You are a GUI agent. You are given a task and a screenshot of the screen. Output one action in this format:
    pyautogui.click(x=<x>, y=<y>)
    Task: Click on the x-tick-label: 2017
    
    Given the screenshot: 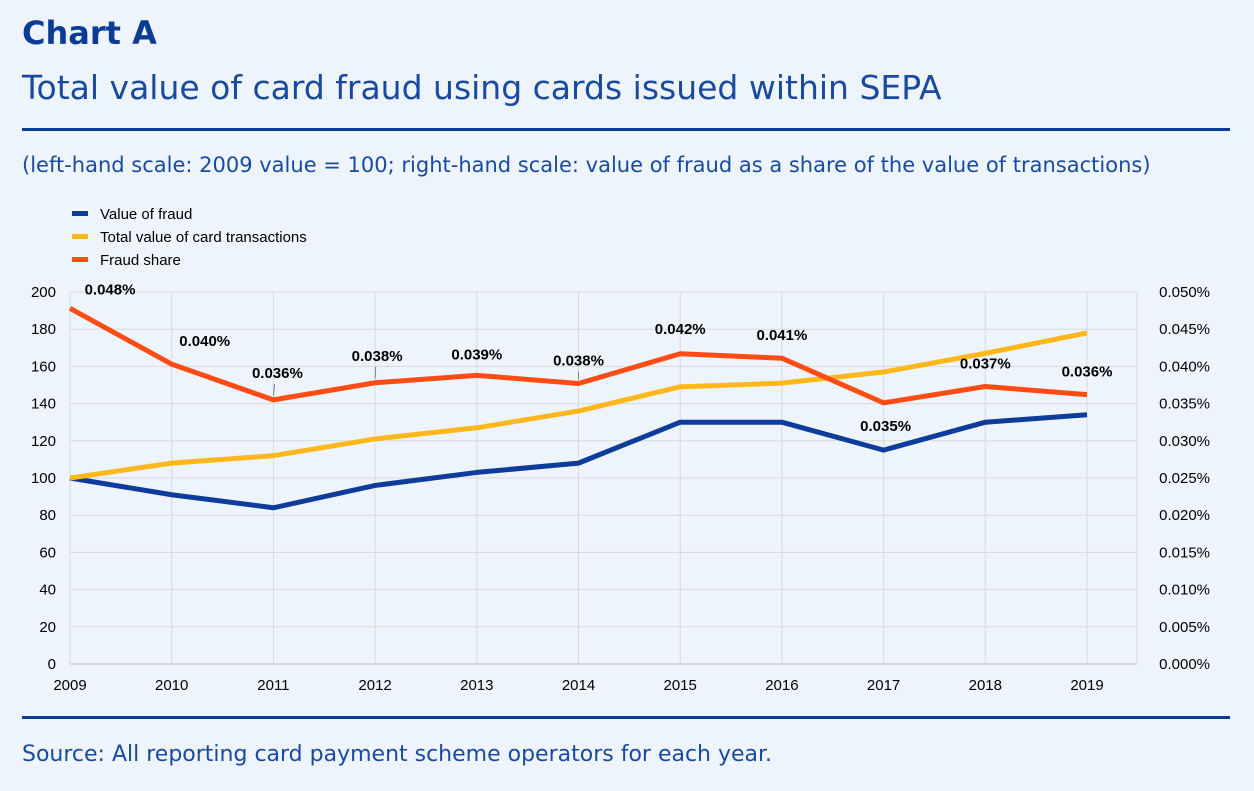 What is the action you would take?
    pyautogui.click(x=883, y=685)
    